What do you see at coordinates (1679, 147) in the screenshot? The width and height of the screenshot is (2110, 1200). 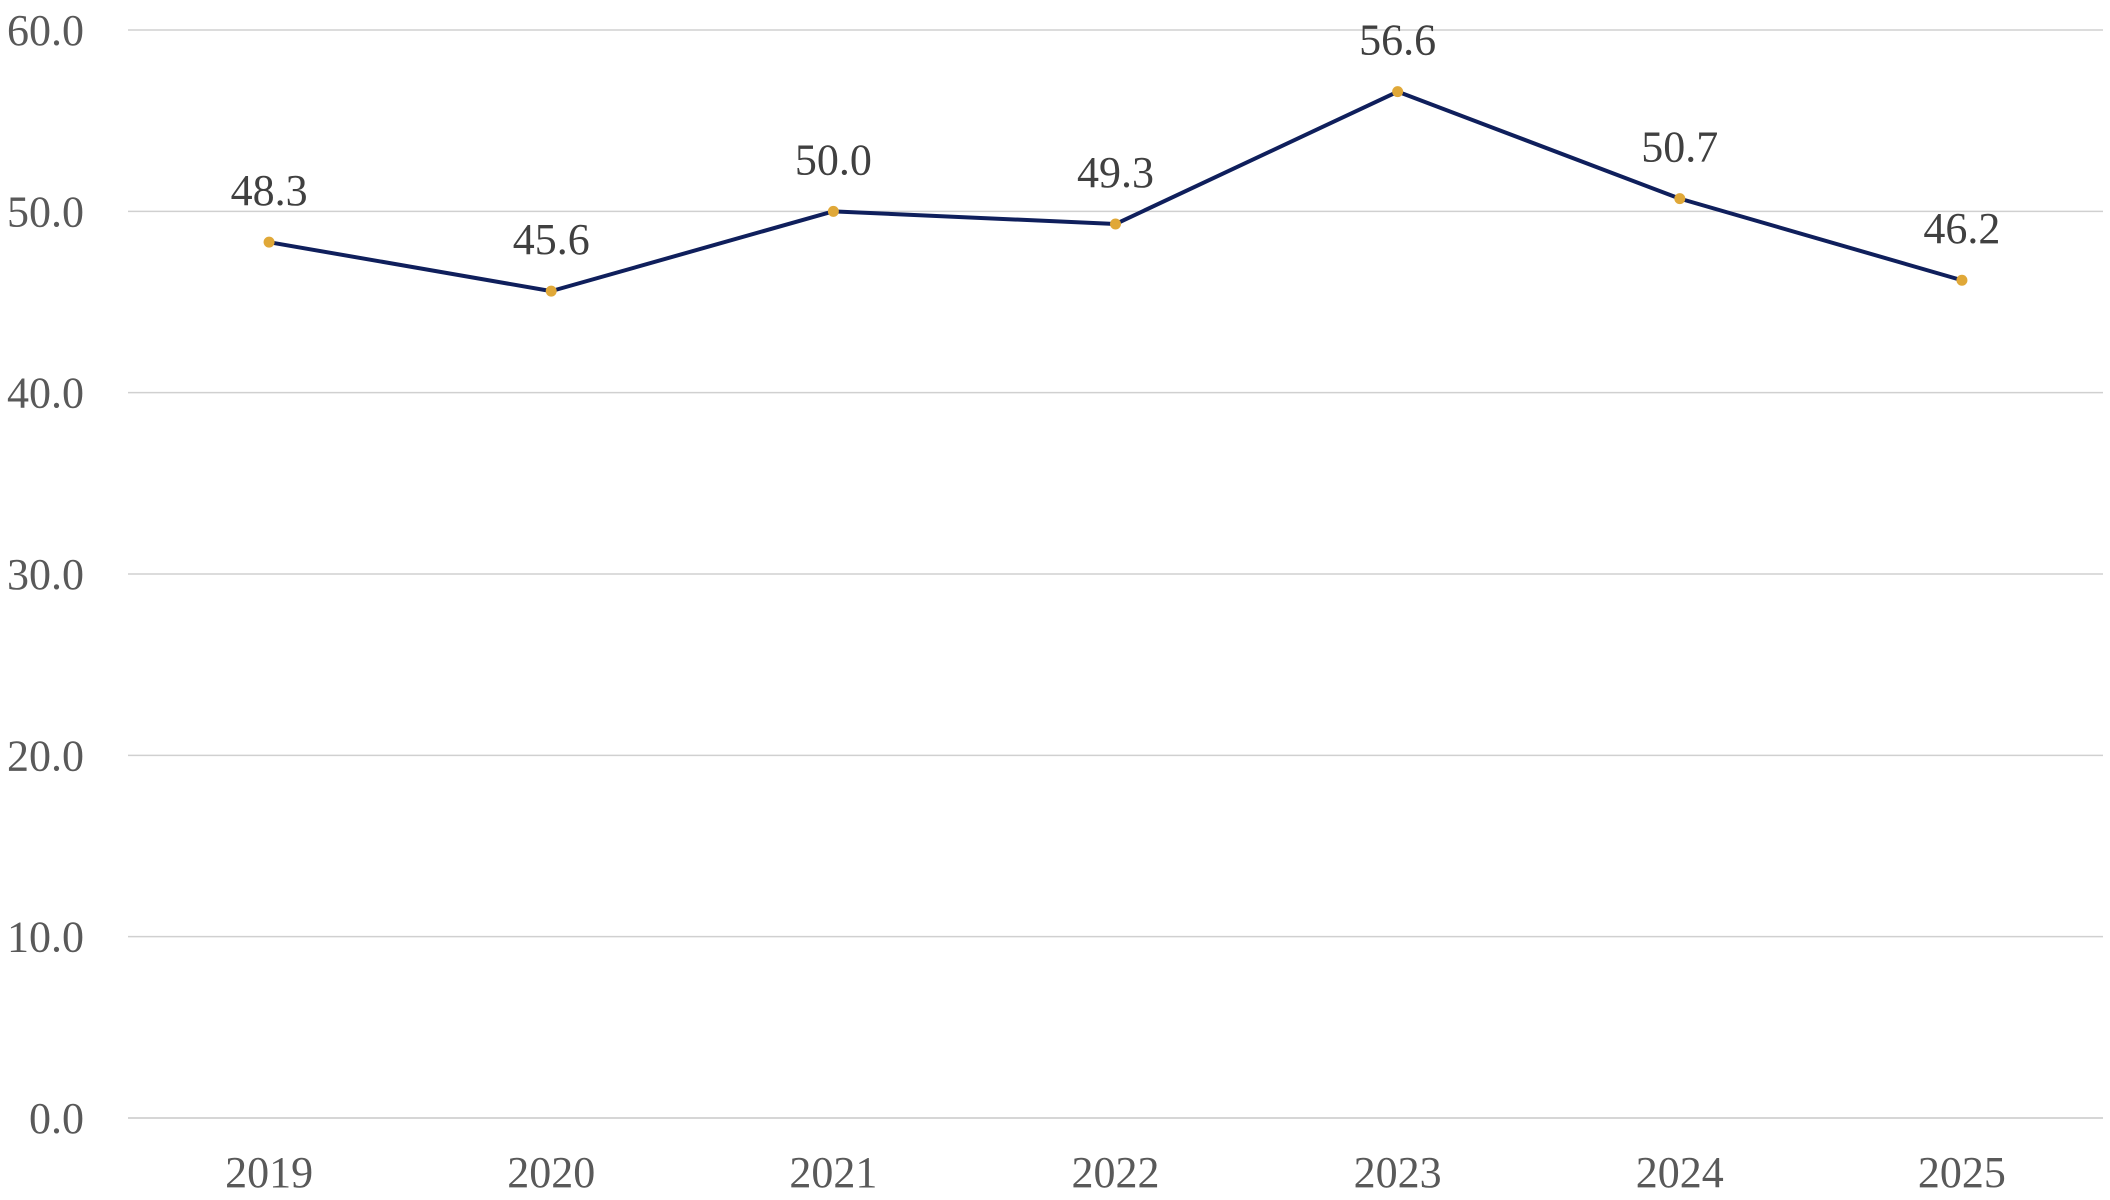 I see `data-label: 50.7` at bounding box center [1679, 147].